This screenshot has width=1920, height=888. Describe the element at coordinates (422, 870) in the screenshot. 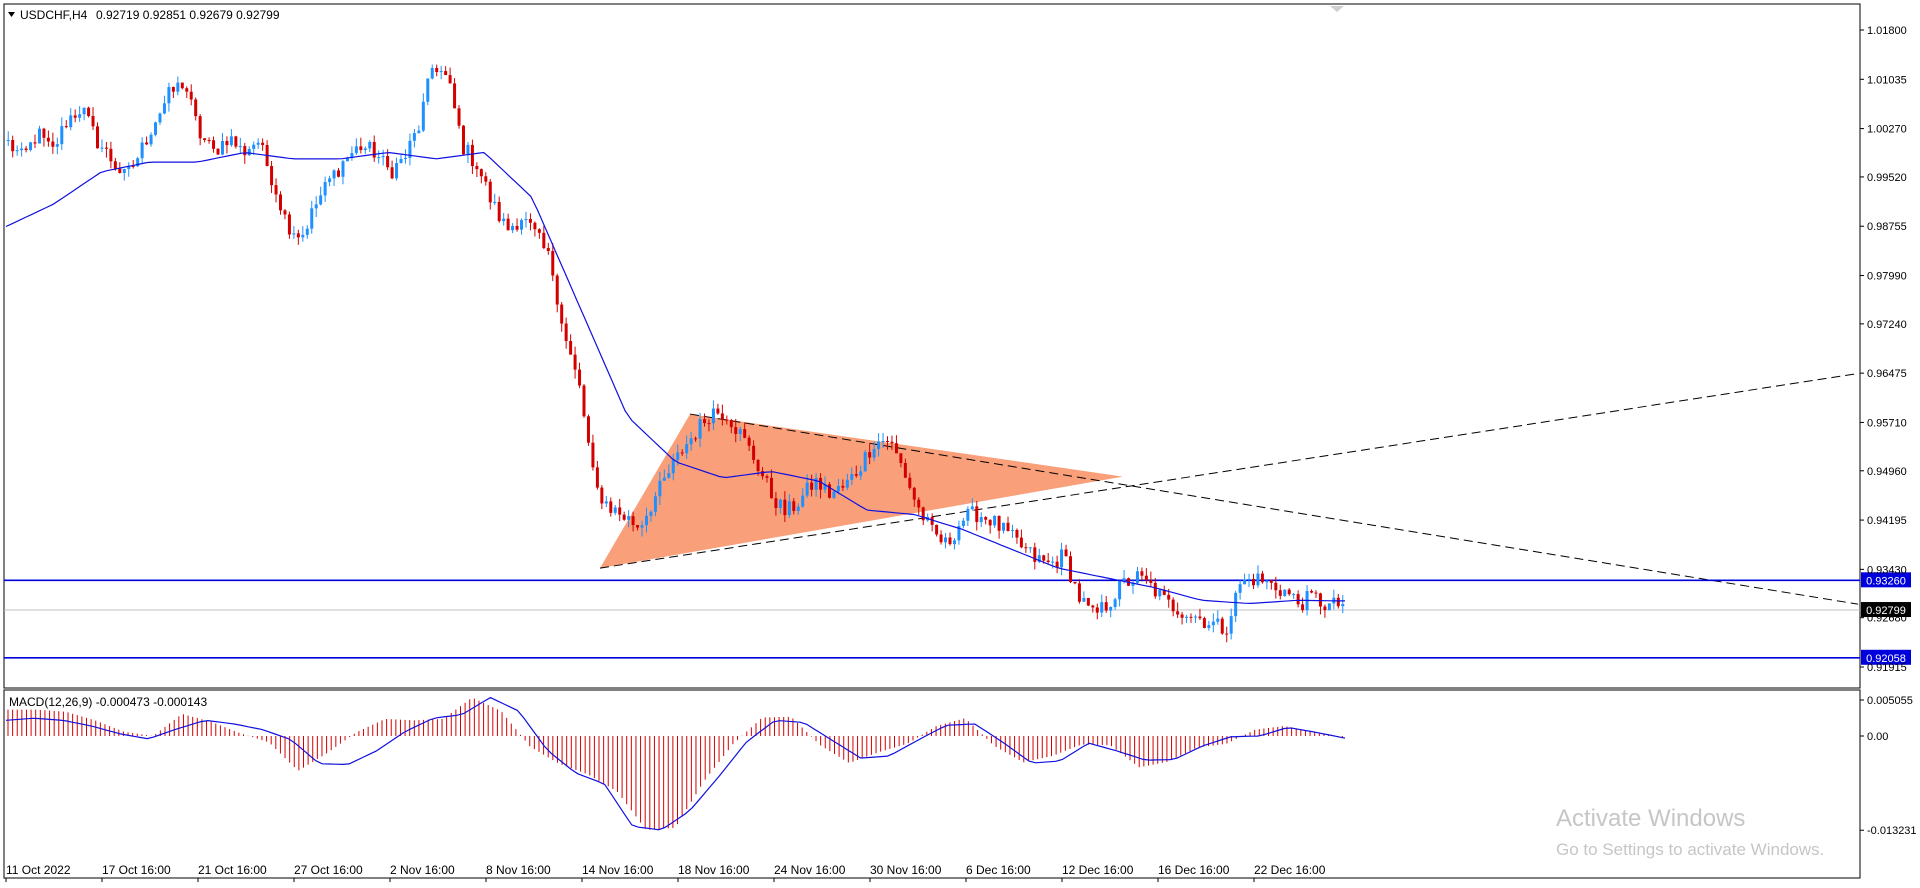

I see `time-tick-label: 2 Nov 16:00` at that location.